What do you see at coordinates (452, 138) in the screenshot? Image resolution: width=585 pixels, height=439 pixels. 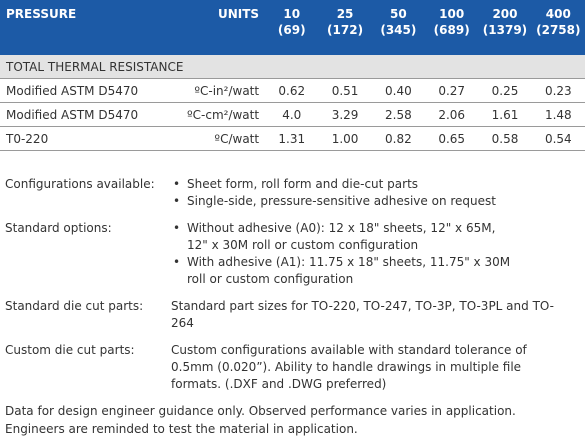 I see `table-cell: 0.65` at bounding box center [452, 138].